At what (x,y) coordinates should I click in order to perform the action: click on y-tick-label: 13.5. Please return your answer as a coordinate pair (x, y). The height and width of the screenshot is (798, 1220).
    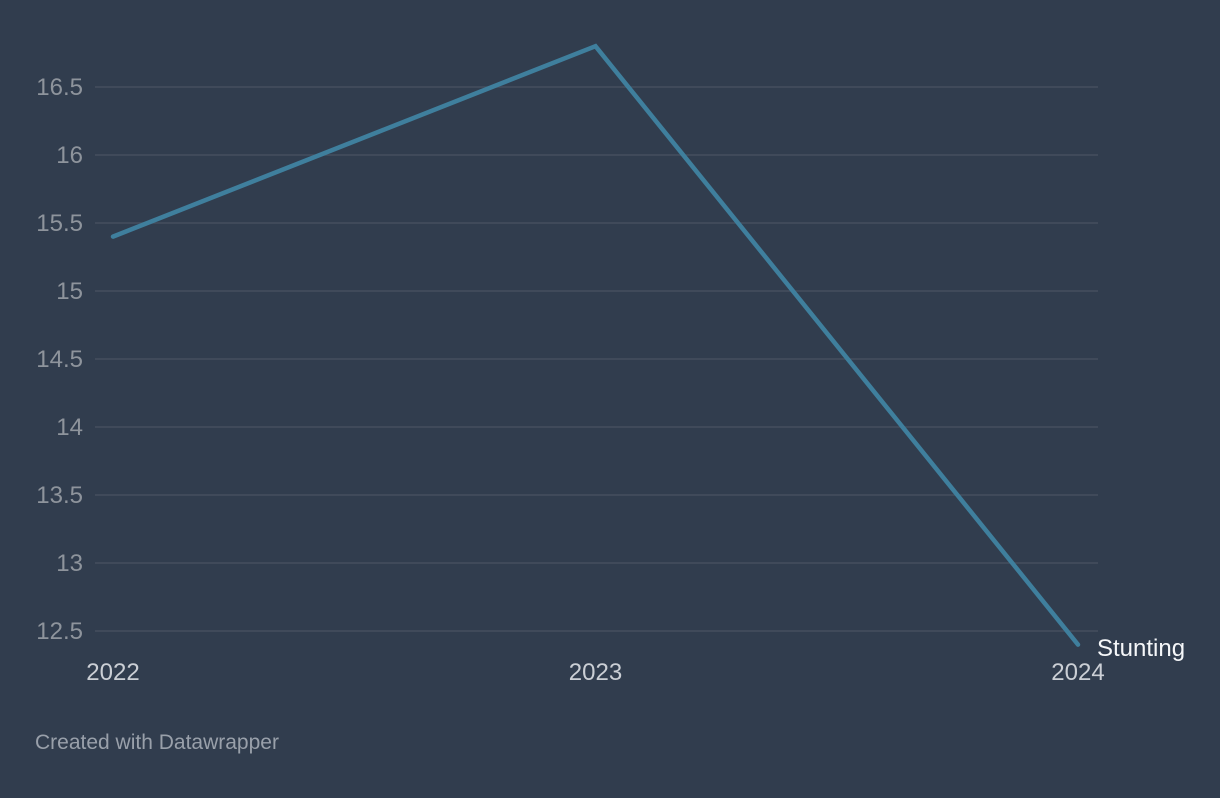
    Looking at the image, I should click on (59, 495).